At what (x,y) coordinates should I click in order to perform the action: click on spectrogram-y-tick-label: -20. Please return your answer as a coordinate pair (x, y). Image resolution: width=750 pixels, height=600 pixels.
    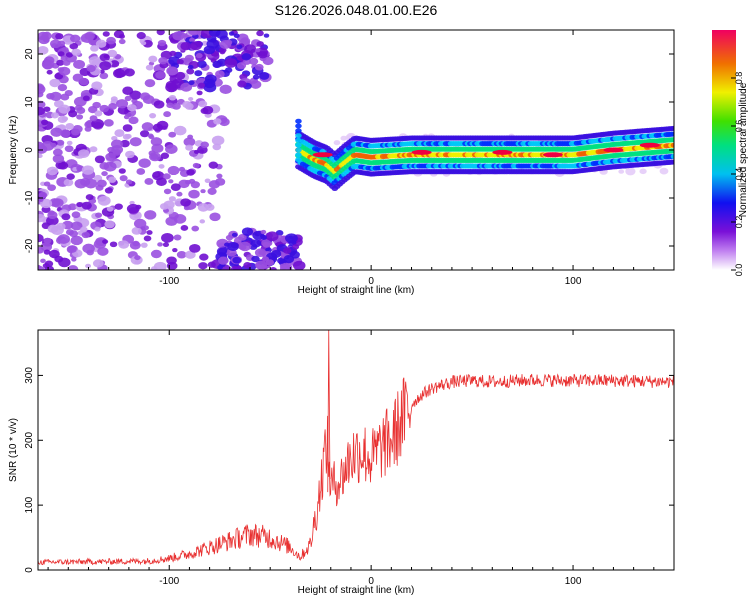
    Looking at the image, I should click on (29, 245).